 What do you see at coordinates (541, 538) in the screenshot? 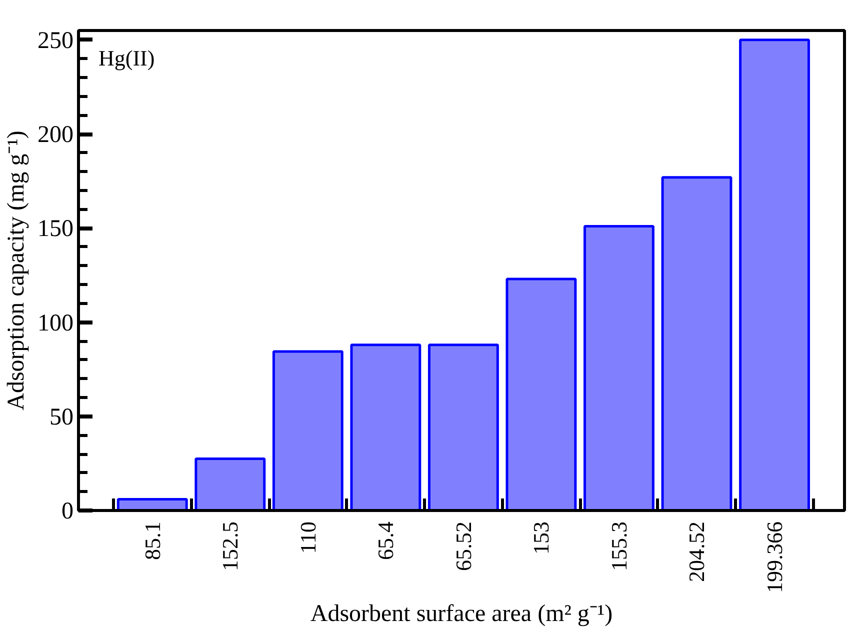
I see `x-tick-label: 153` at bounding box center [541, 538].